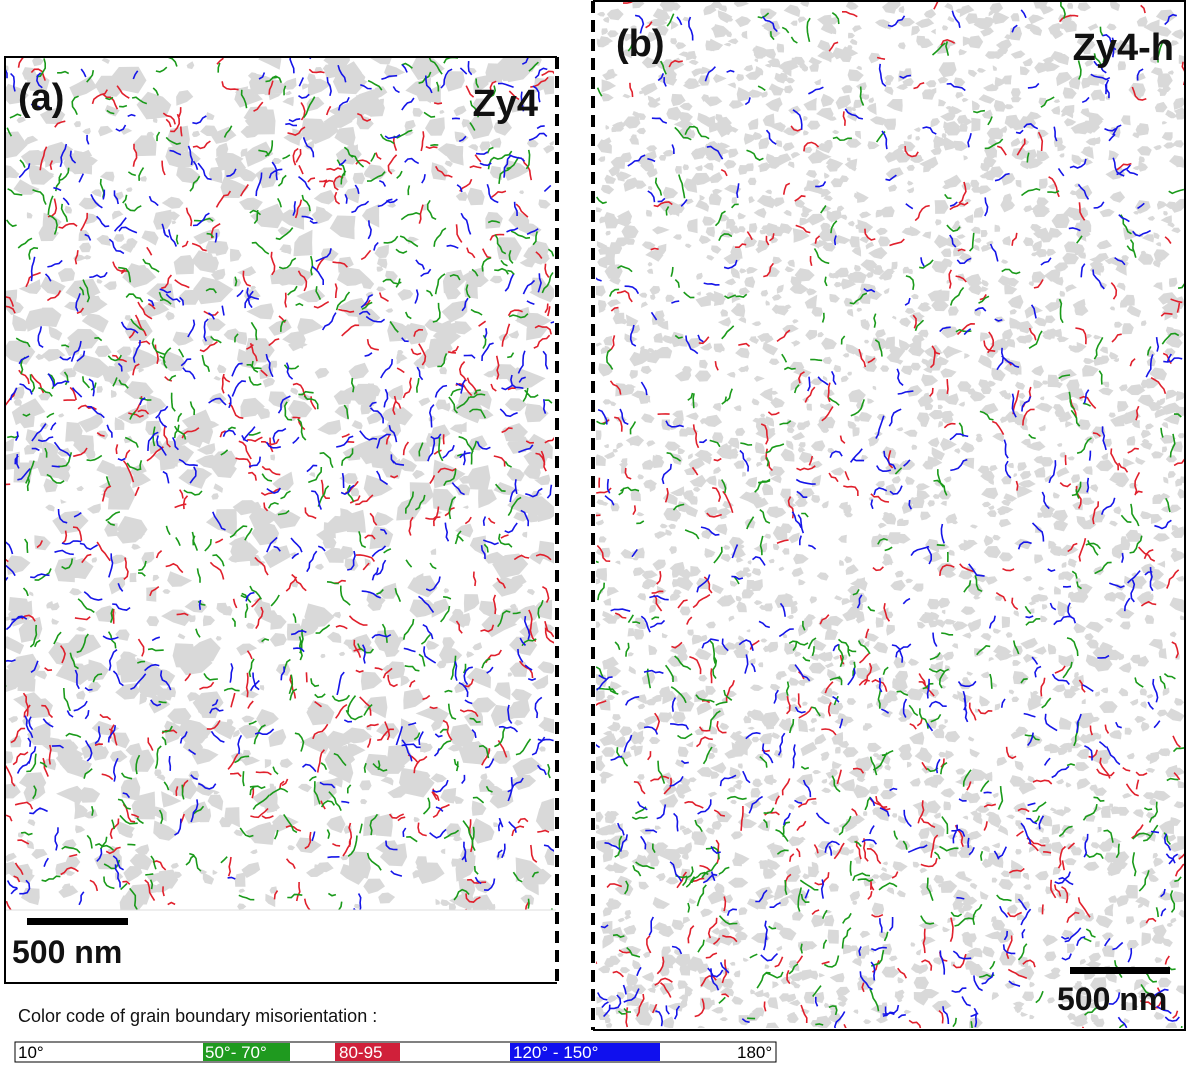 The width and height of the screenshot is (1188, 1067). Describe the element at coordinates (1112, 999) in the screenshot. I see `scale-text-b: 500 nm` at that location.